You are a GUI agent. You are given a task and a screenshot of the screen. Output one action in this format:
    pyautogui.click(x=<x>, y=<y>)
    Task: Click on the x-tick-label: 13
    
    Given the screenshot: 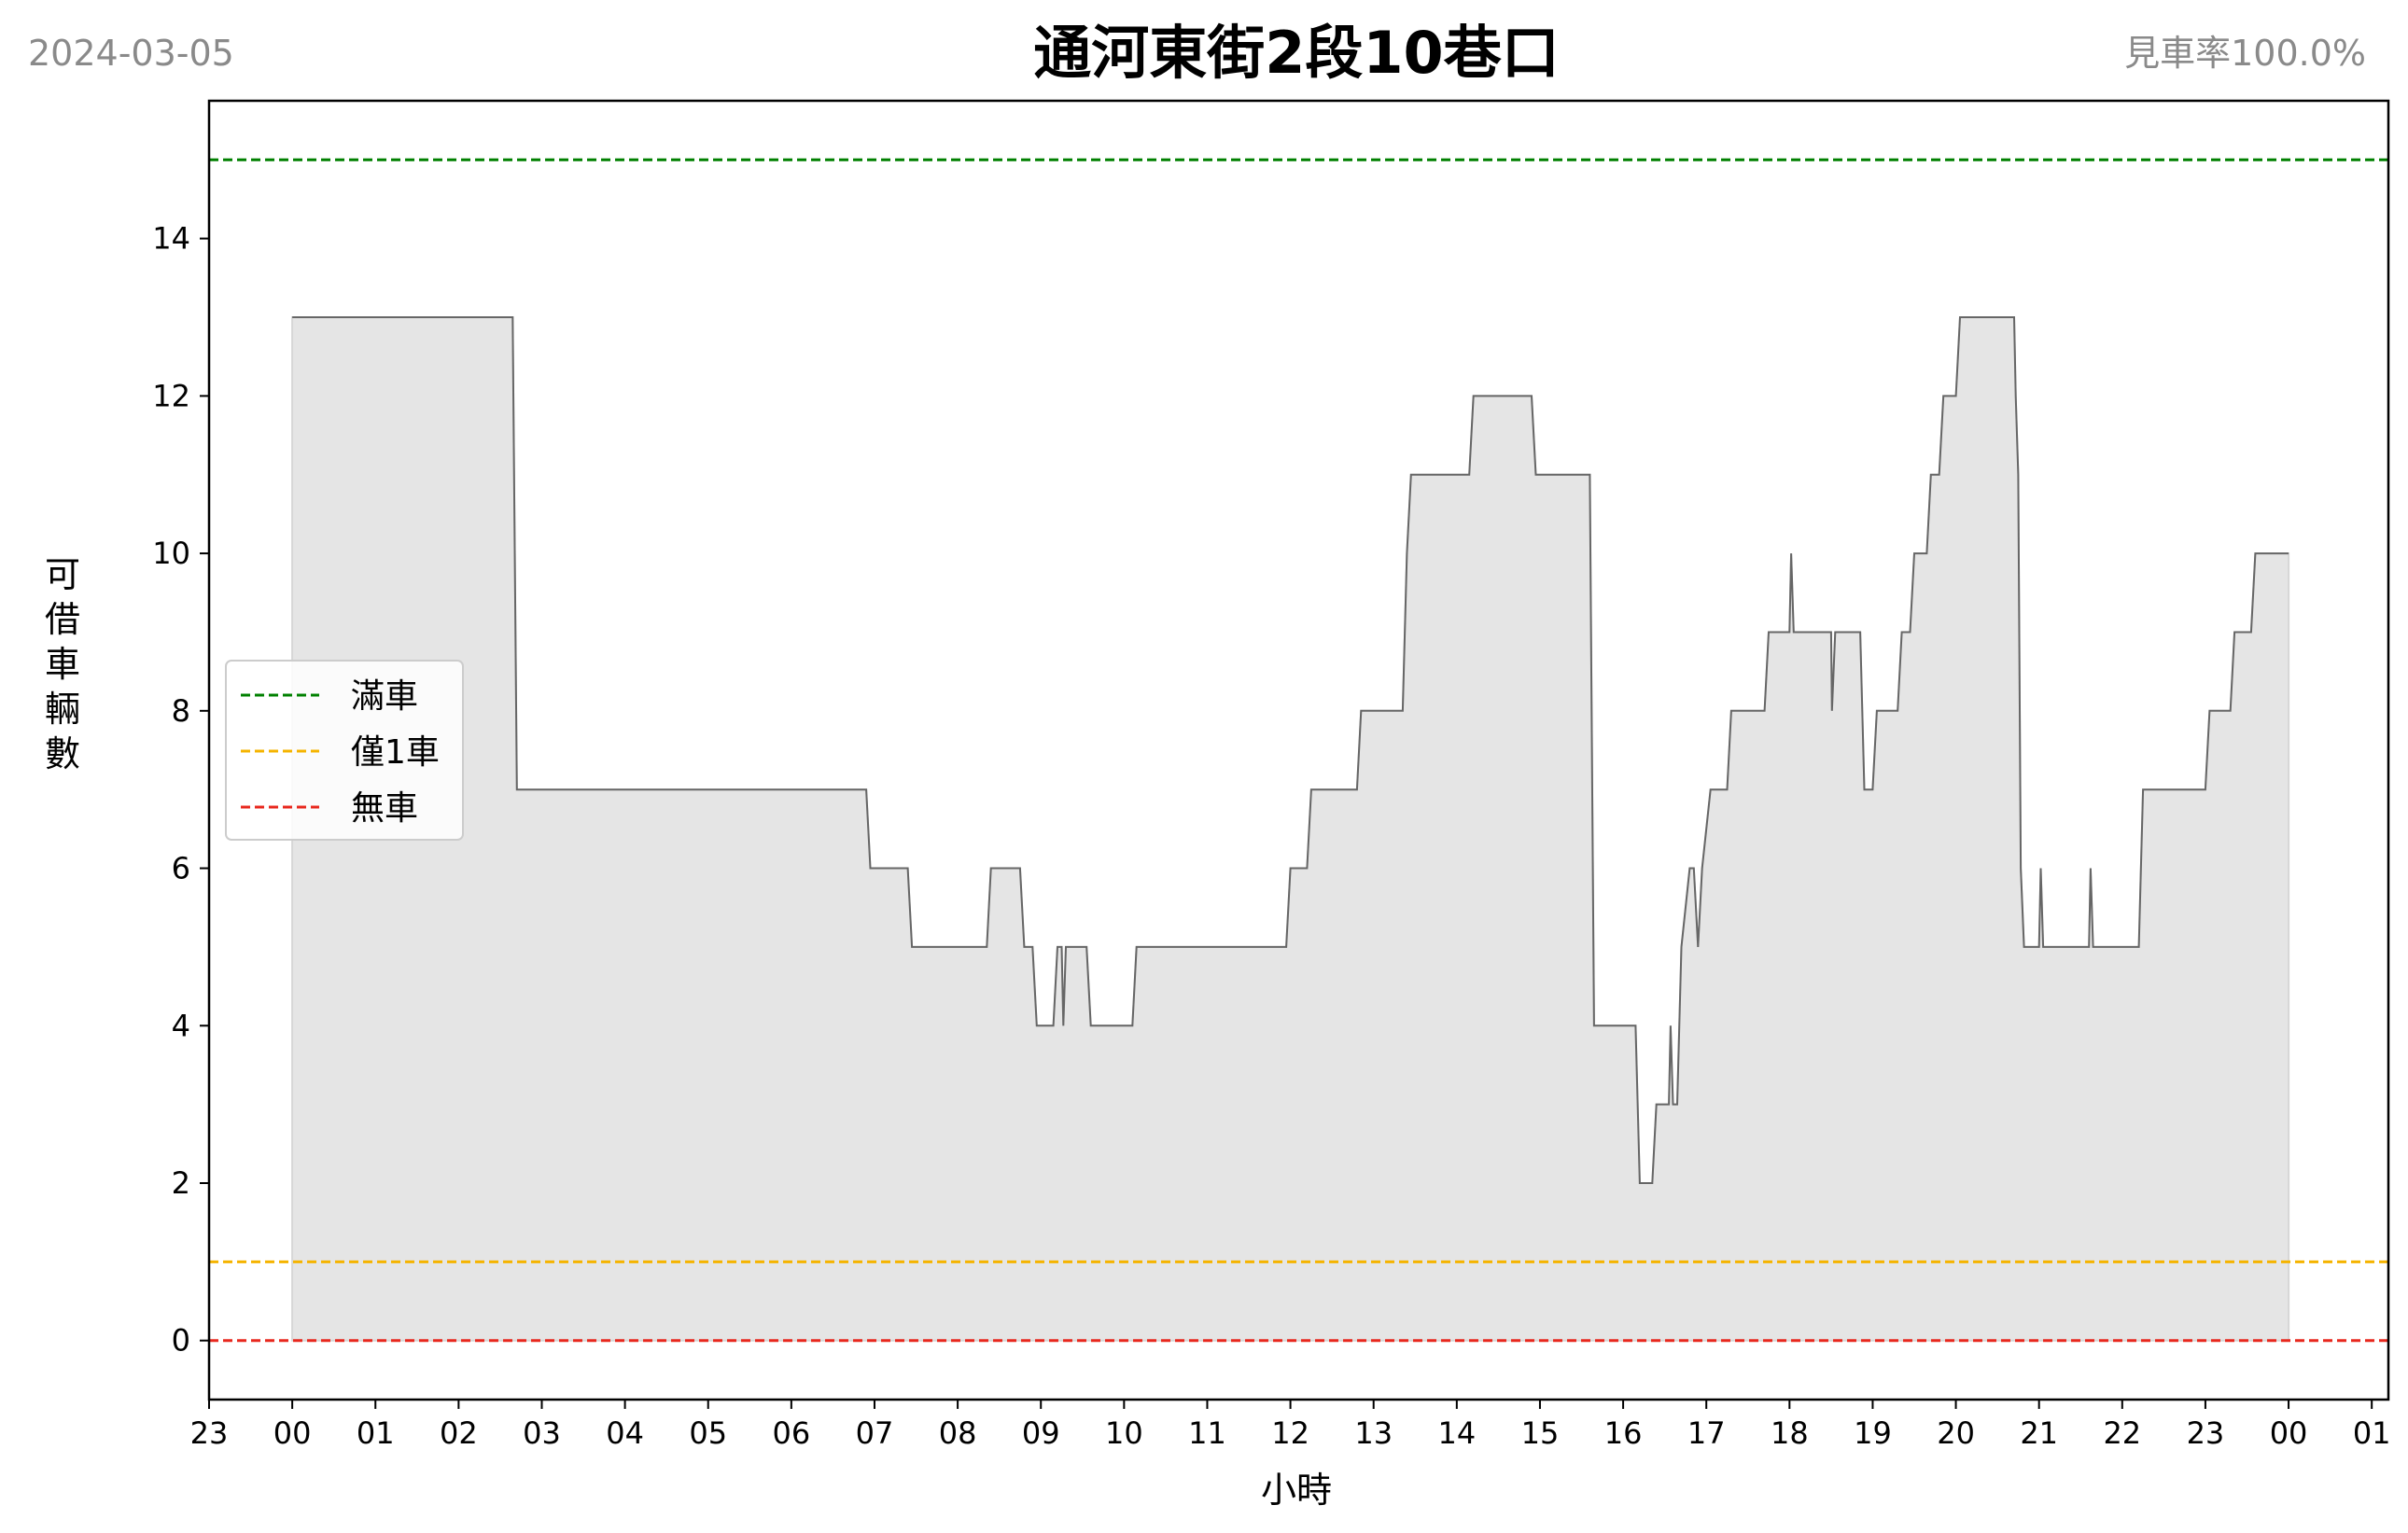 What is the action you would take?
    pyautogui.click(x=1373, y=1433)
    